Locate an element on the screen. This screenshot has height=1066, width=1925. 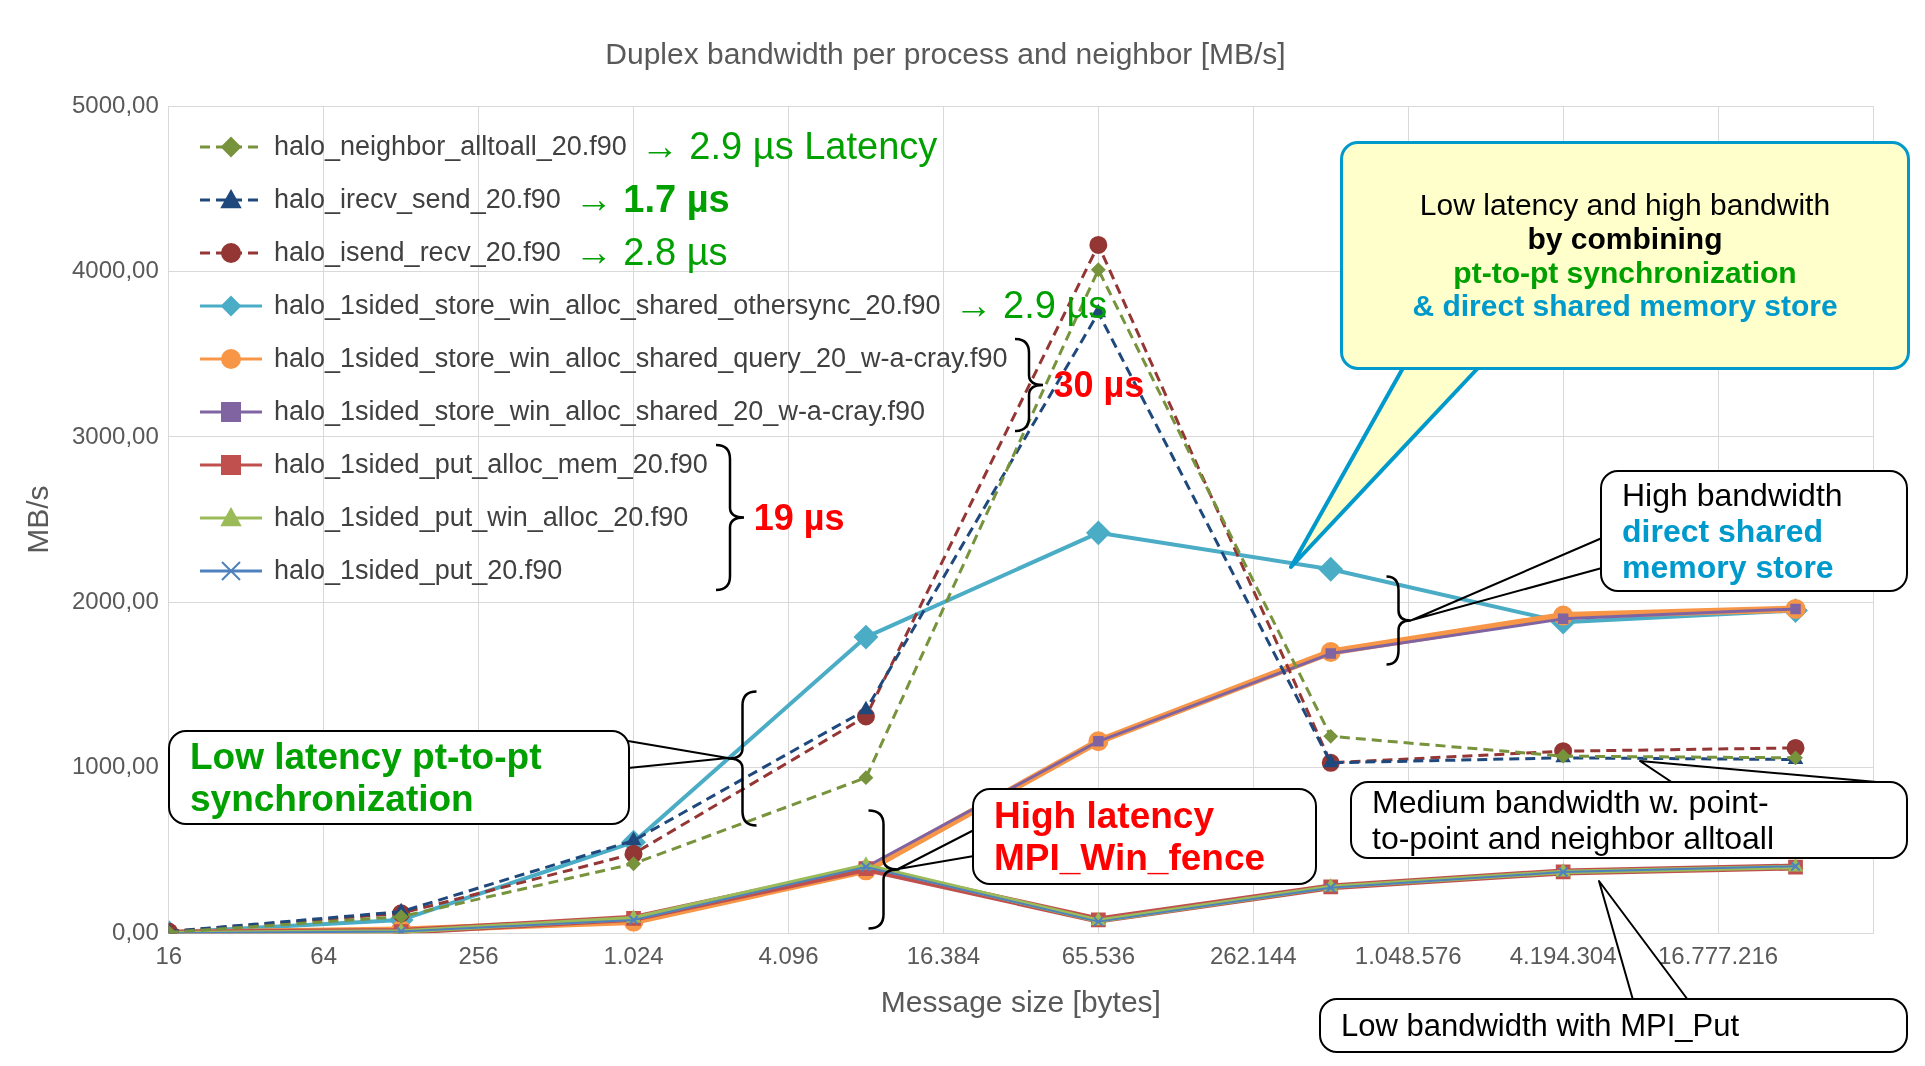
annotation: Medium bandwidth w. point- to-point and neighbor alltoall is located at coordinates (1573, 820).